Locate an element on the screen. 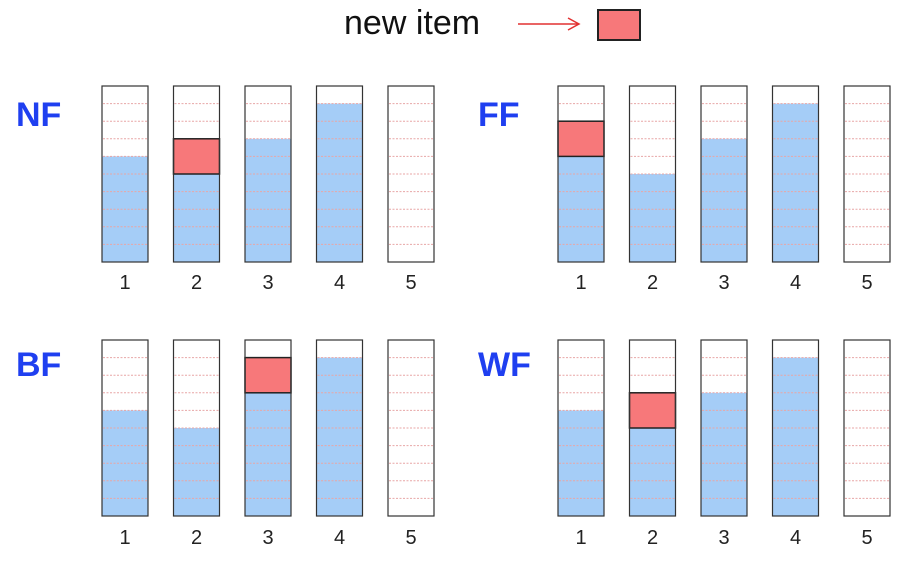  panel-label: WF is located at coordinates (504, 365).